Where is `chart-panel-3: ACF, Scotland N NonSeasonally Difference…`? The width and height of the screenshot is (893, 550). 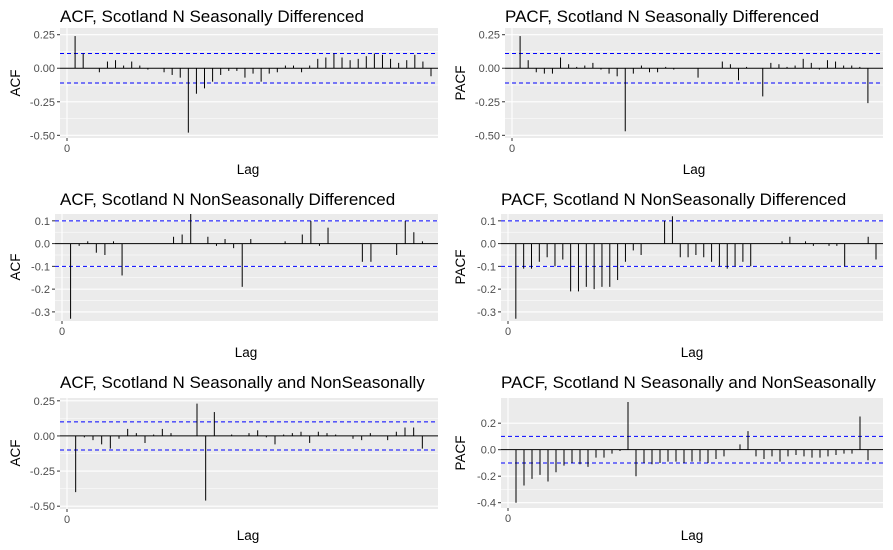 chart-panel-3: ACF, Scotland N NonSeasonally Difference… is located at coordinates (223, 275).